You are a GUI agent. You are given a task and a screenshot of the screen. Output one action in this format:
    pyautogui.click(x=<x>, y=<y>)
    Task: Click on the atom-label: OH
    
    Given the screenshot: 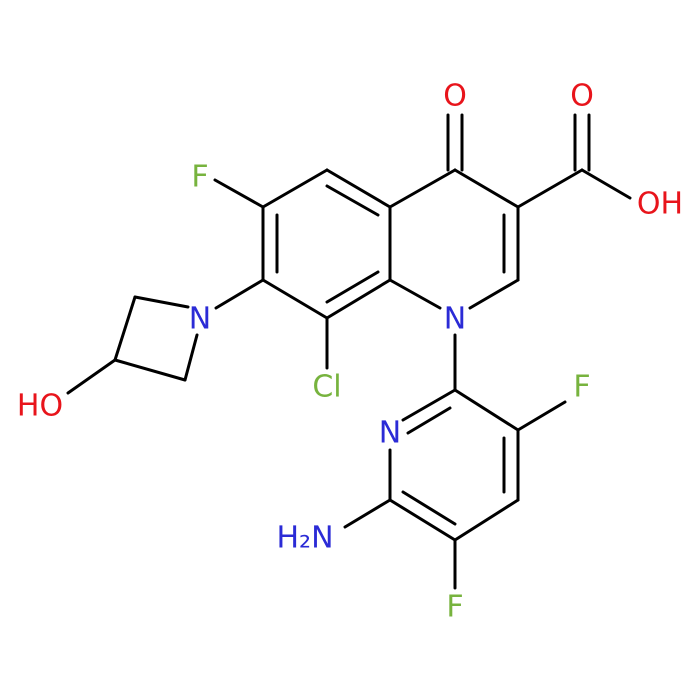 What is the action you would take?
    pyautogui.click(x=660, y=204)
    